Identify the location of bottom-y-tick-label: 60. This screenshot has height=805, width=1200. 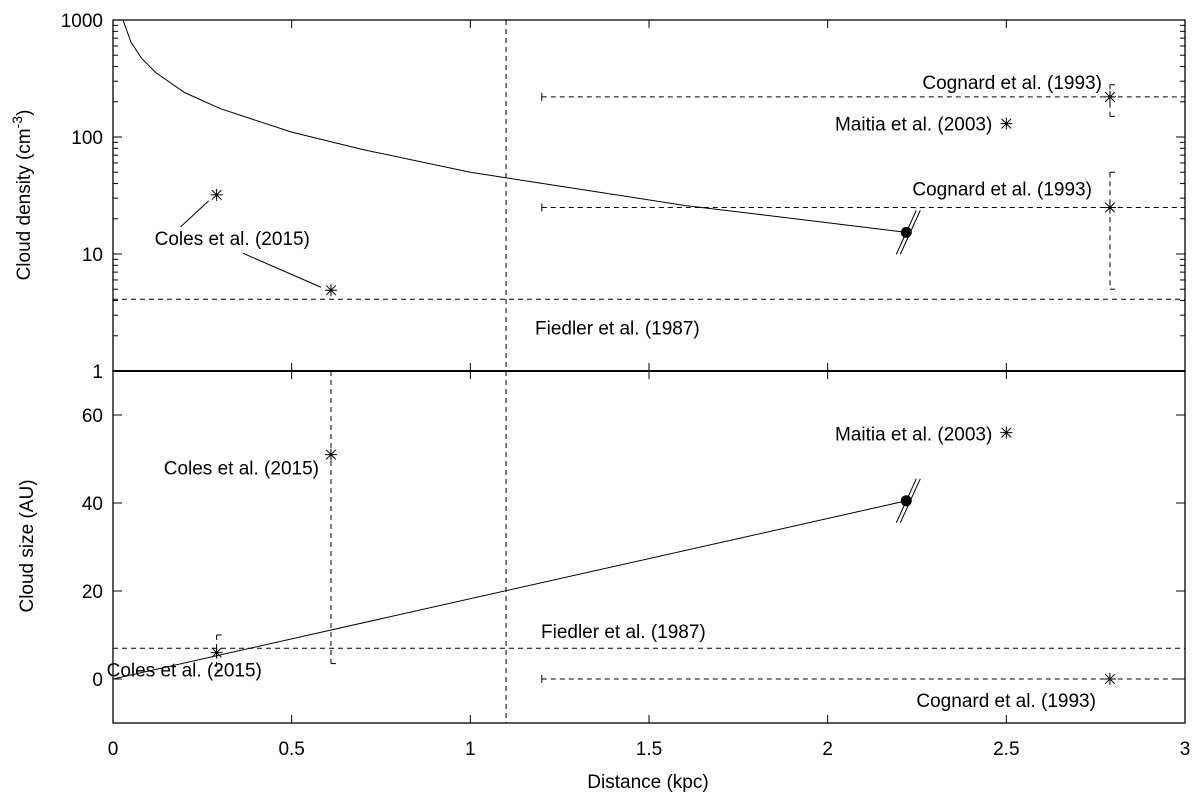
(92, 416).